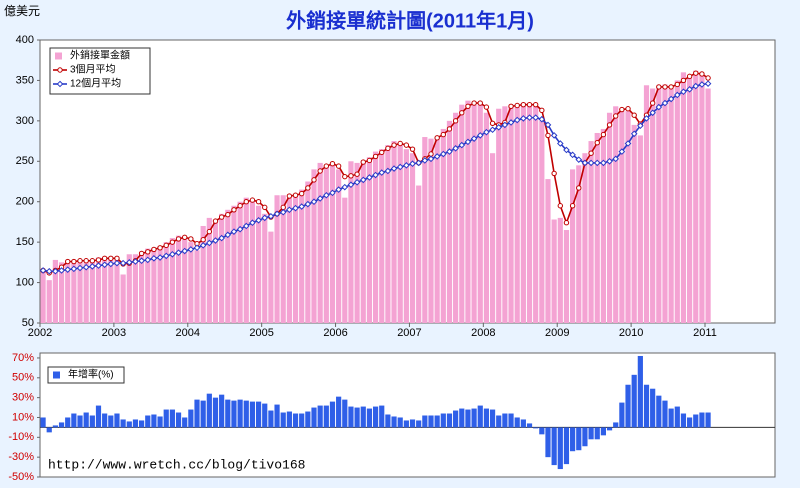  Describe the element at coordinates (335, 333) in the screenshot. I see `x-tick-label: 2006` at that location.